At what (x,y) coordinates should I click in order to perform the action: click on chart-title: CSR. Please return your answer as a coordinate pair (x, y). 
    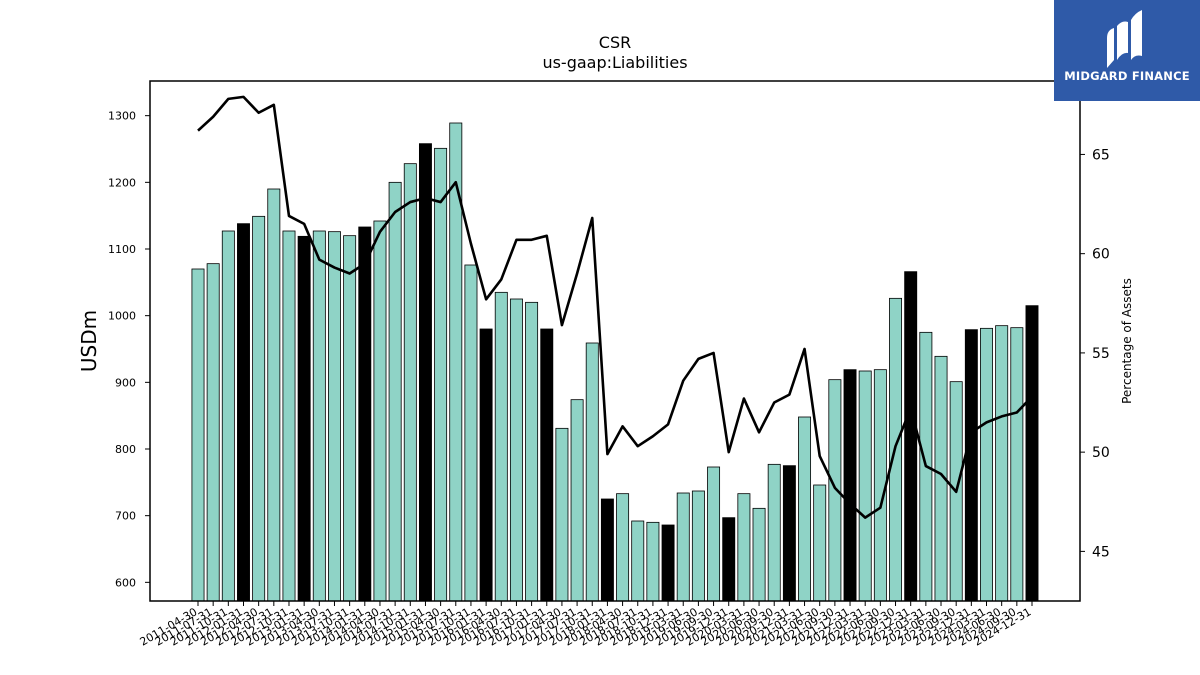
    Looking at the image, I should click on (615, 42).